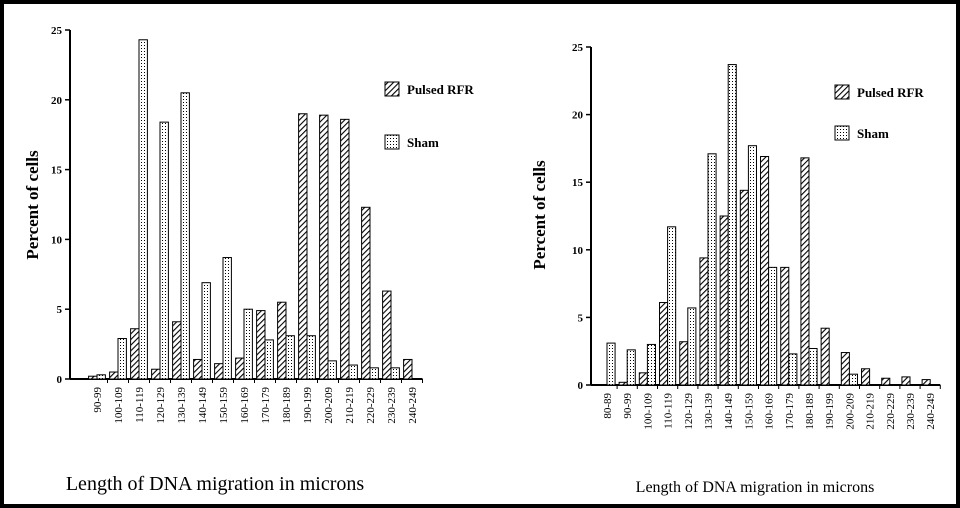  What do you see at coordinates (60, 380) in the screenshot?
I see `y-tick-label: 0` at bounding box center [60, 380].